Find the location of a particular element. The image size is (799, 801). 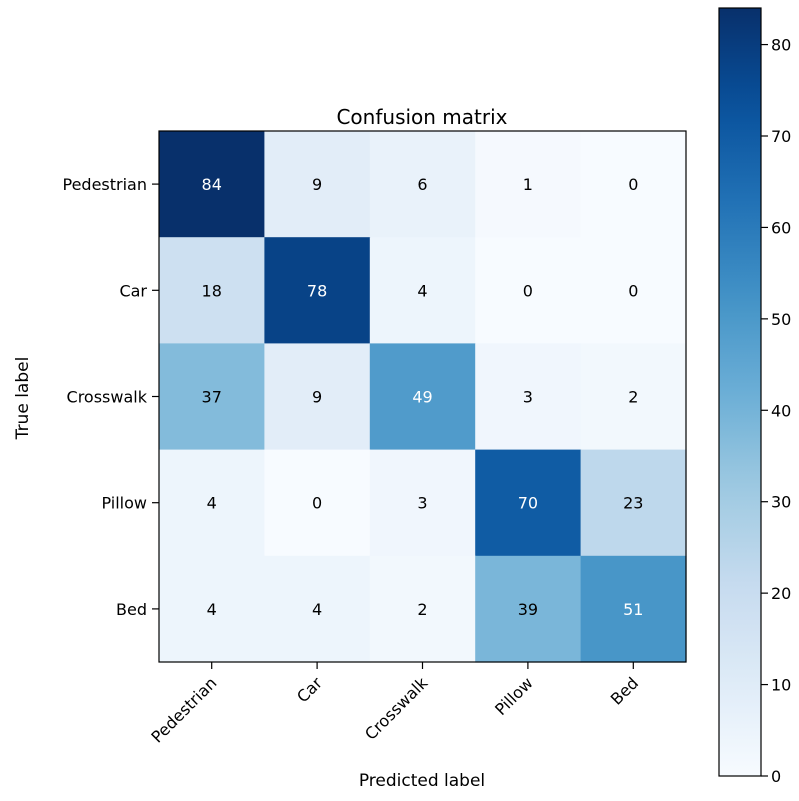

cell-value-r1-c2: 4 is located at coordinates (422, 290).